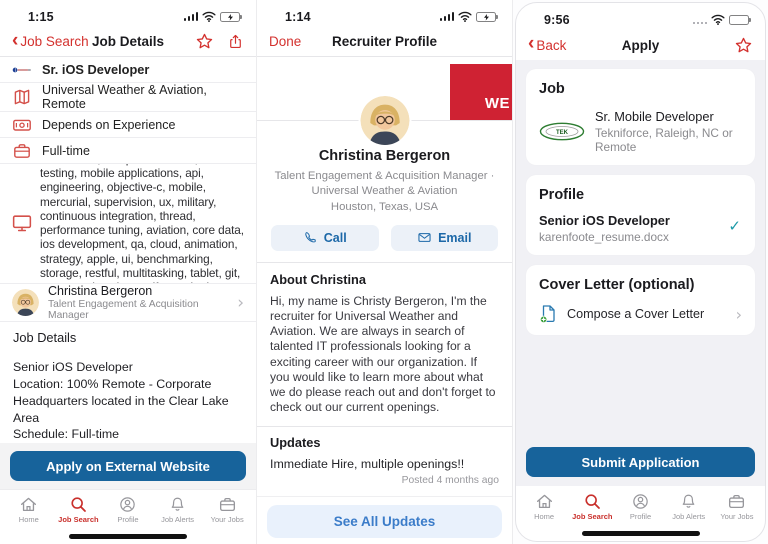  What do you see at coordinates (640, 16) in the screenshot?
I see `status-bar: 9:56` at bounding box center [640, 16].